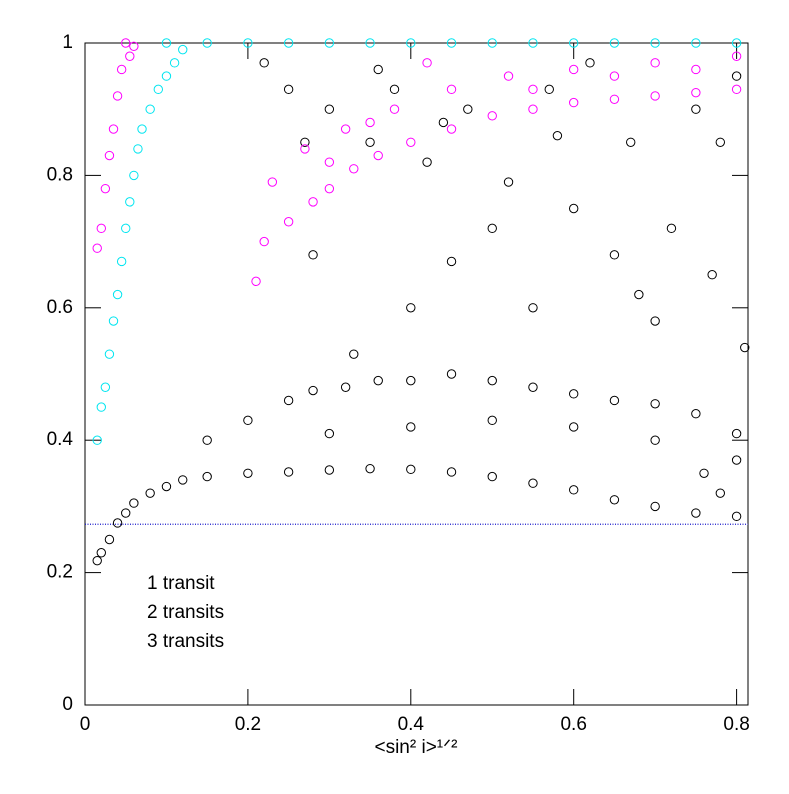 The width and height of the screenshot is (789, 794). What do you see at coordinates (67, 704) in the screenshot?
I see `y-tick-label: 0` at bounding box center [67, 704].